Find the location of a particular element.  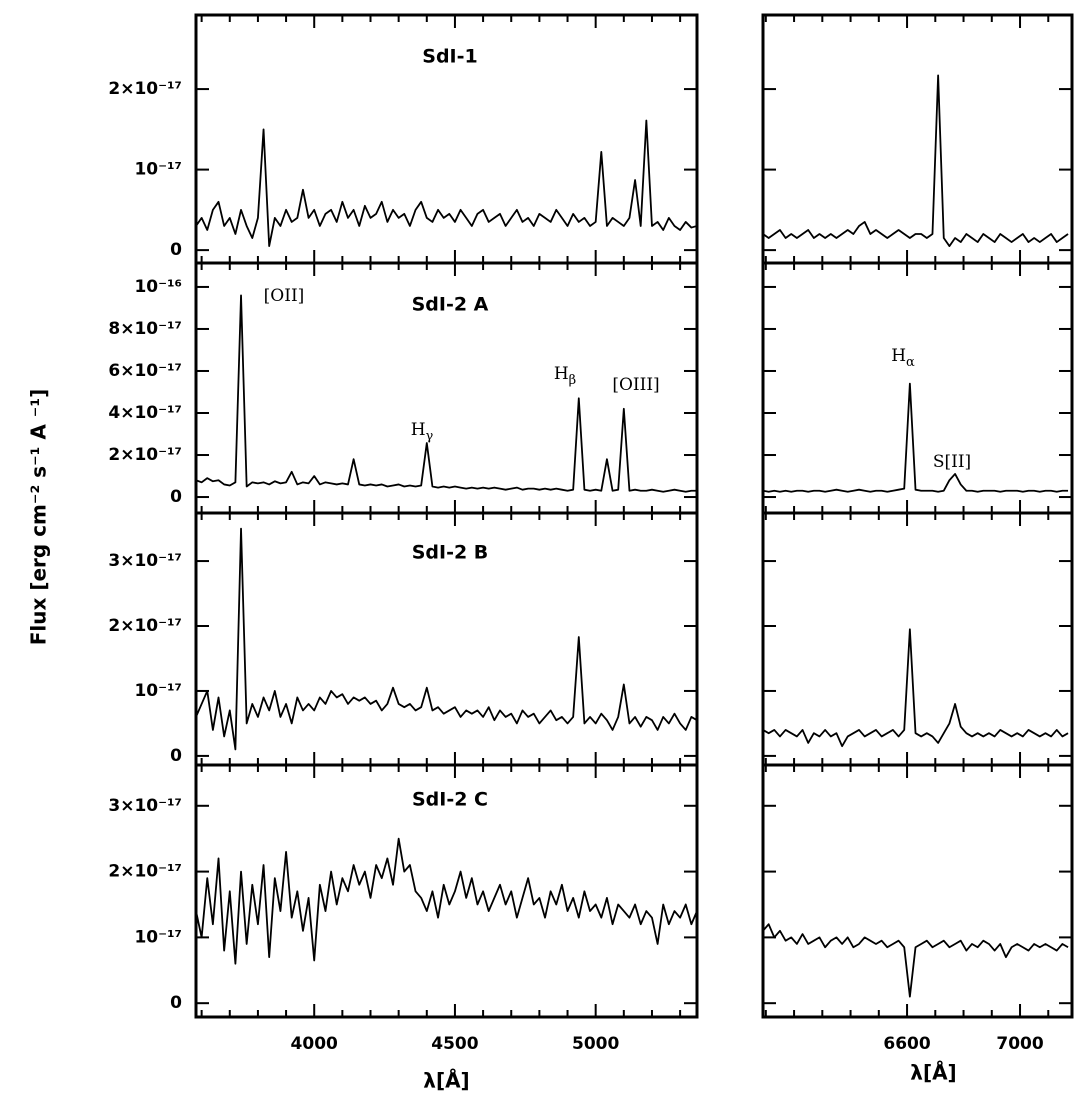

x-tick-label: 5000 is located at coordinates (595, 1044).